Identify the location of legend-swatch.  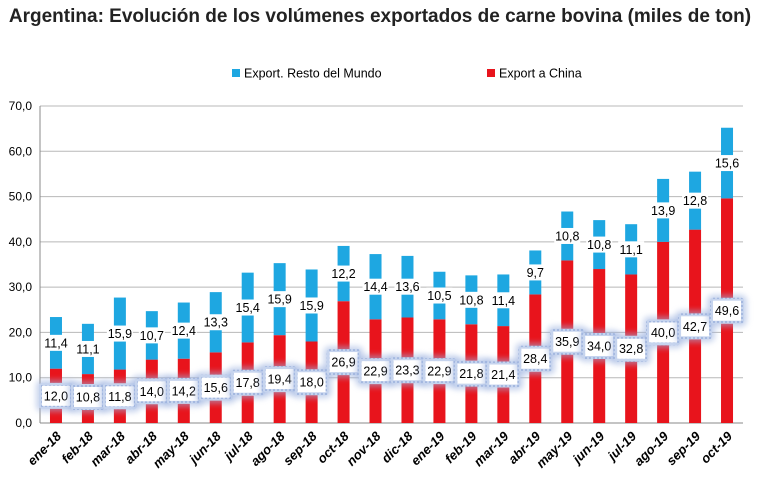
(236, 73).